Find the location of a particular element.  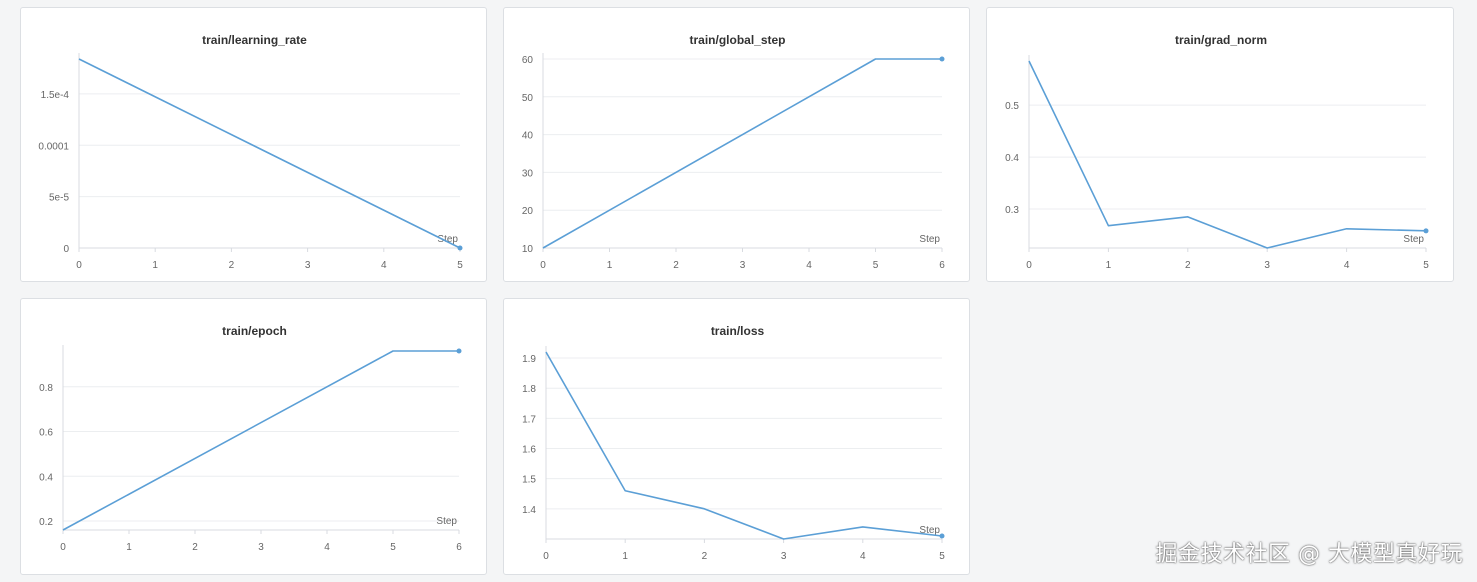

y-tick-label: 0.8 is located at coordinates (46, 388).